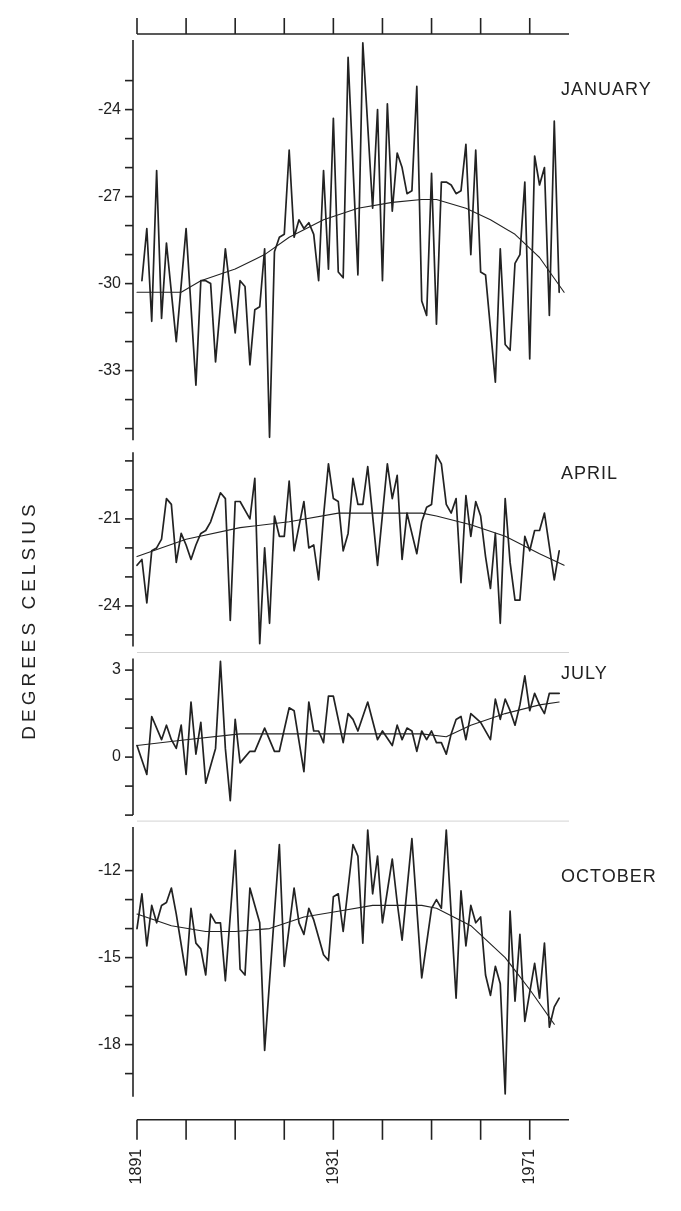 The height and width of the screenshot is (1211, 681). Describe the element at coordinates (109, 1043) in the screenshot. I see `y-tick-label: -18` at that location.